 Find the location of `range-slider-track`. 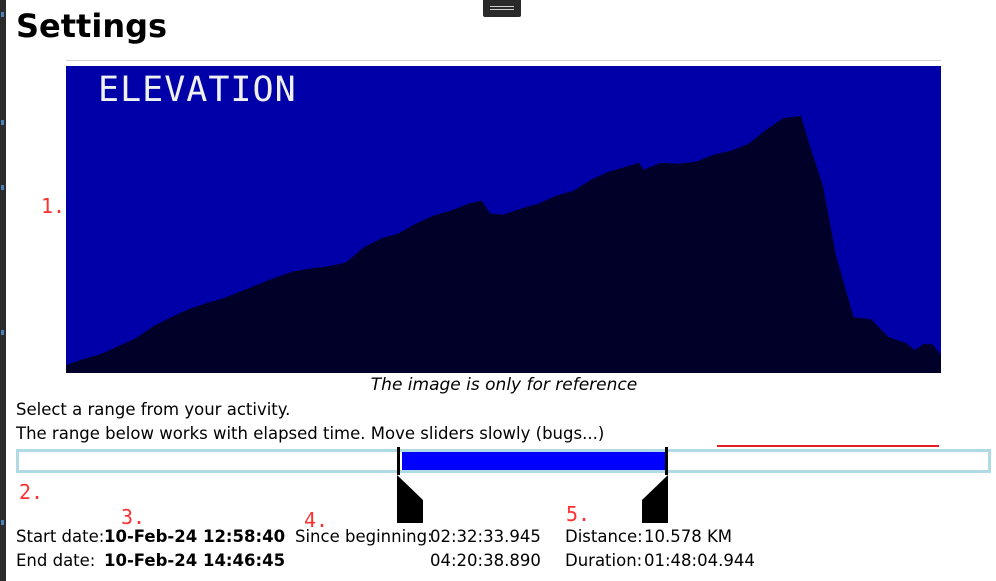

range-slider-track is located at coordinates (503, 461).